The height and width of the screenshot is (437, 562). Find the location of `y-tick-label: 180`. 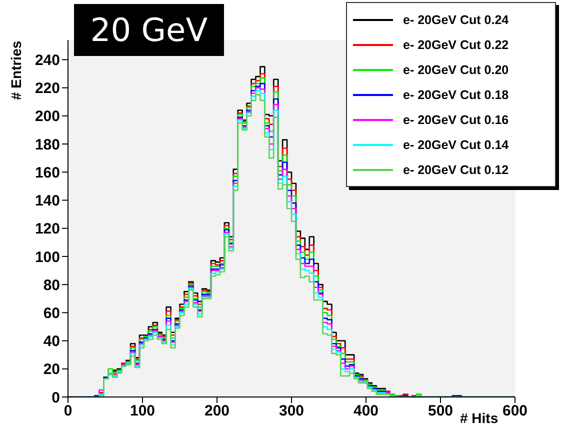

y-tick-label: 180 is located at coordinates (47, 145).